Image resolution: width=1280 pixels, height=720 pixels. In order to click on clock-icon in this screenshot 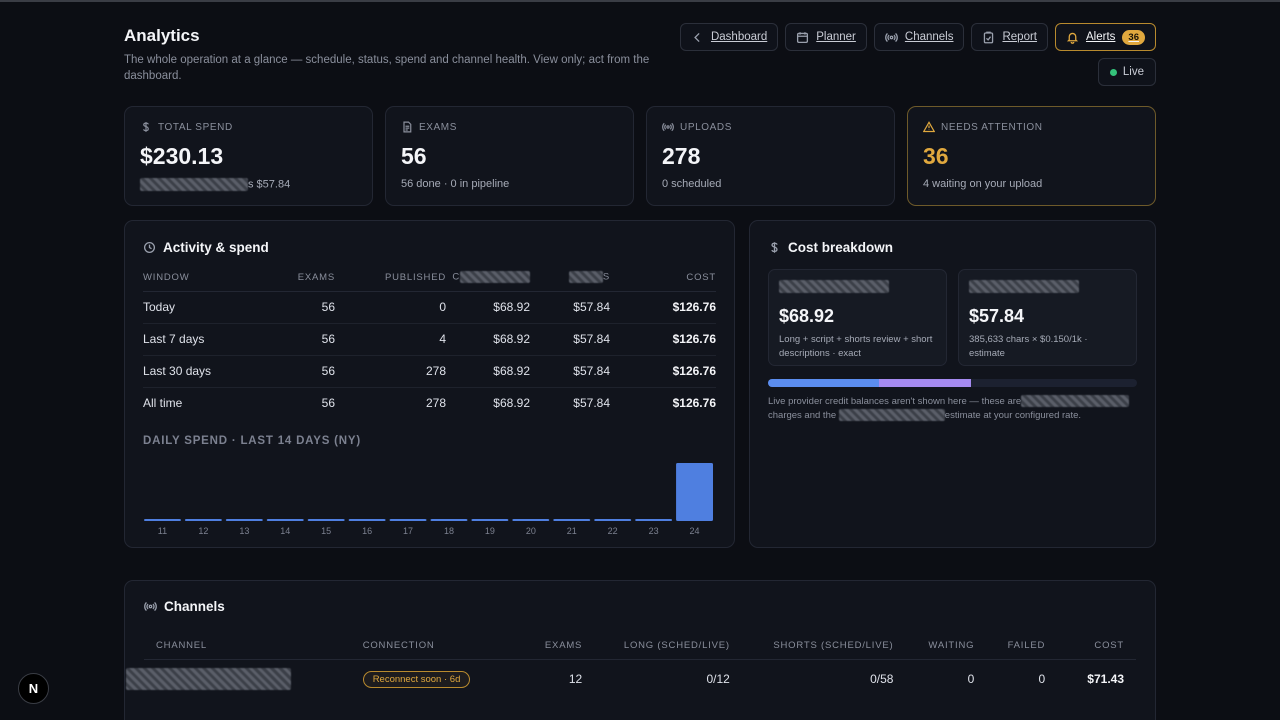, I will do `click(149, 247)`.